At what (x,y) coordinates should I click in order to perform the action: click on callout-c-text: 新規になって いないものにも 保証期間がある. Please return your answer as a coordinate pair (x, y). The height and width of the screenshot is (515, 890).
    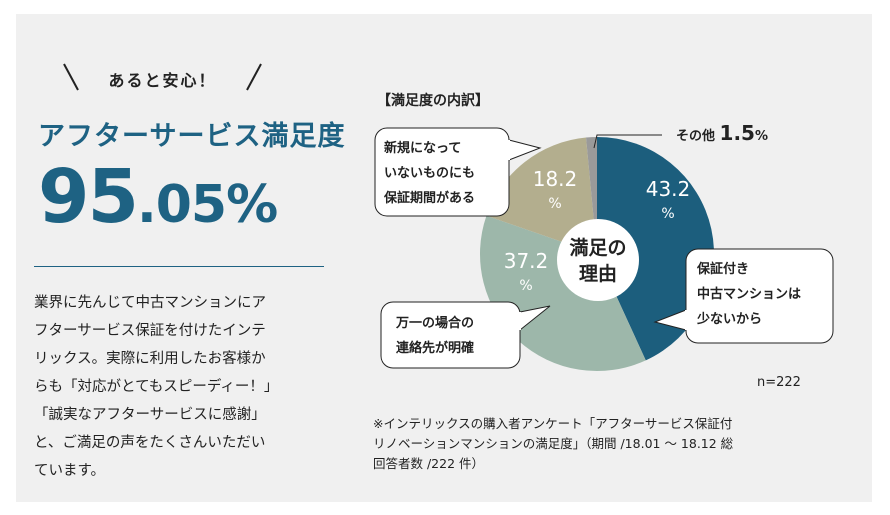
    Looking at the image, I should click on (429, 173).